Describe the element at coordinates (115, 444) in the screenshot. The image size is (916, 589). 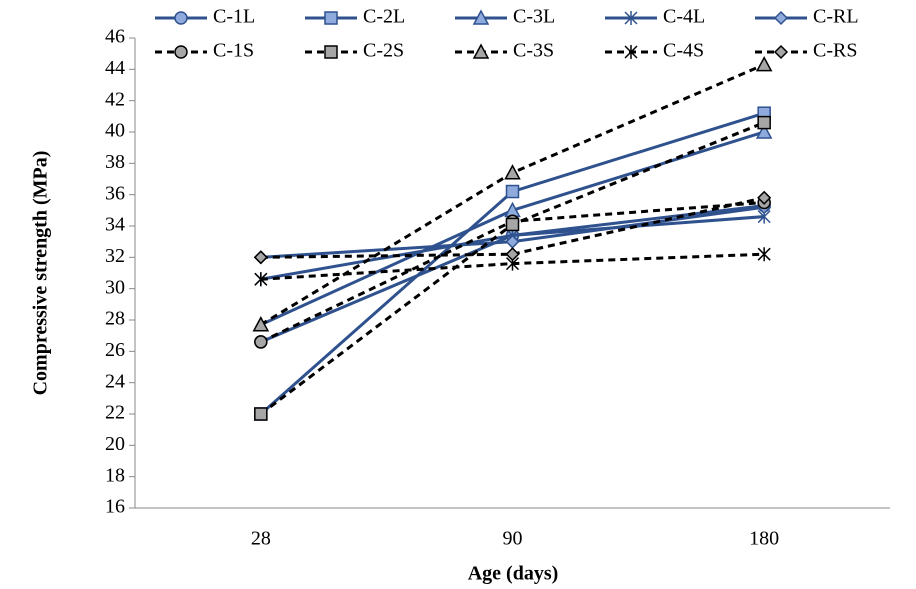
I see `y-tick-label: 20` at that location.